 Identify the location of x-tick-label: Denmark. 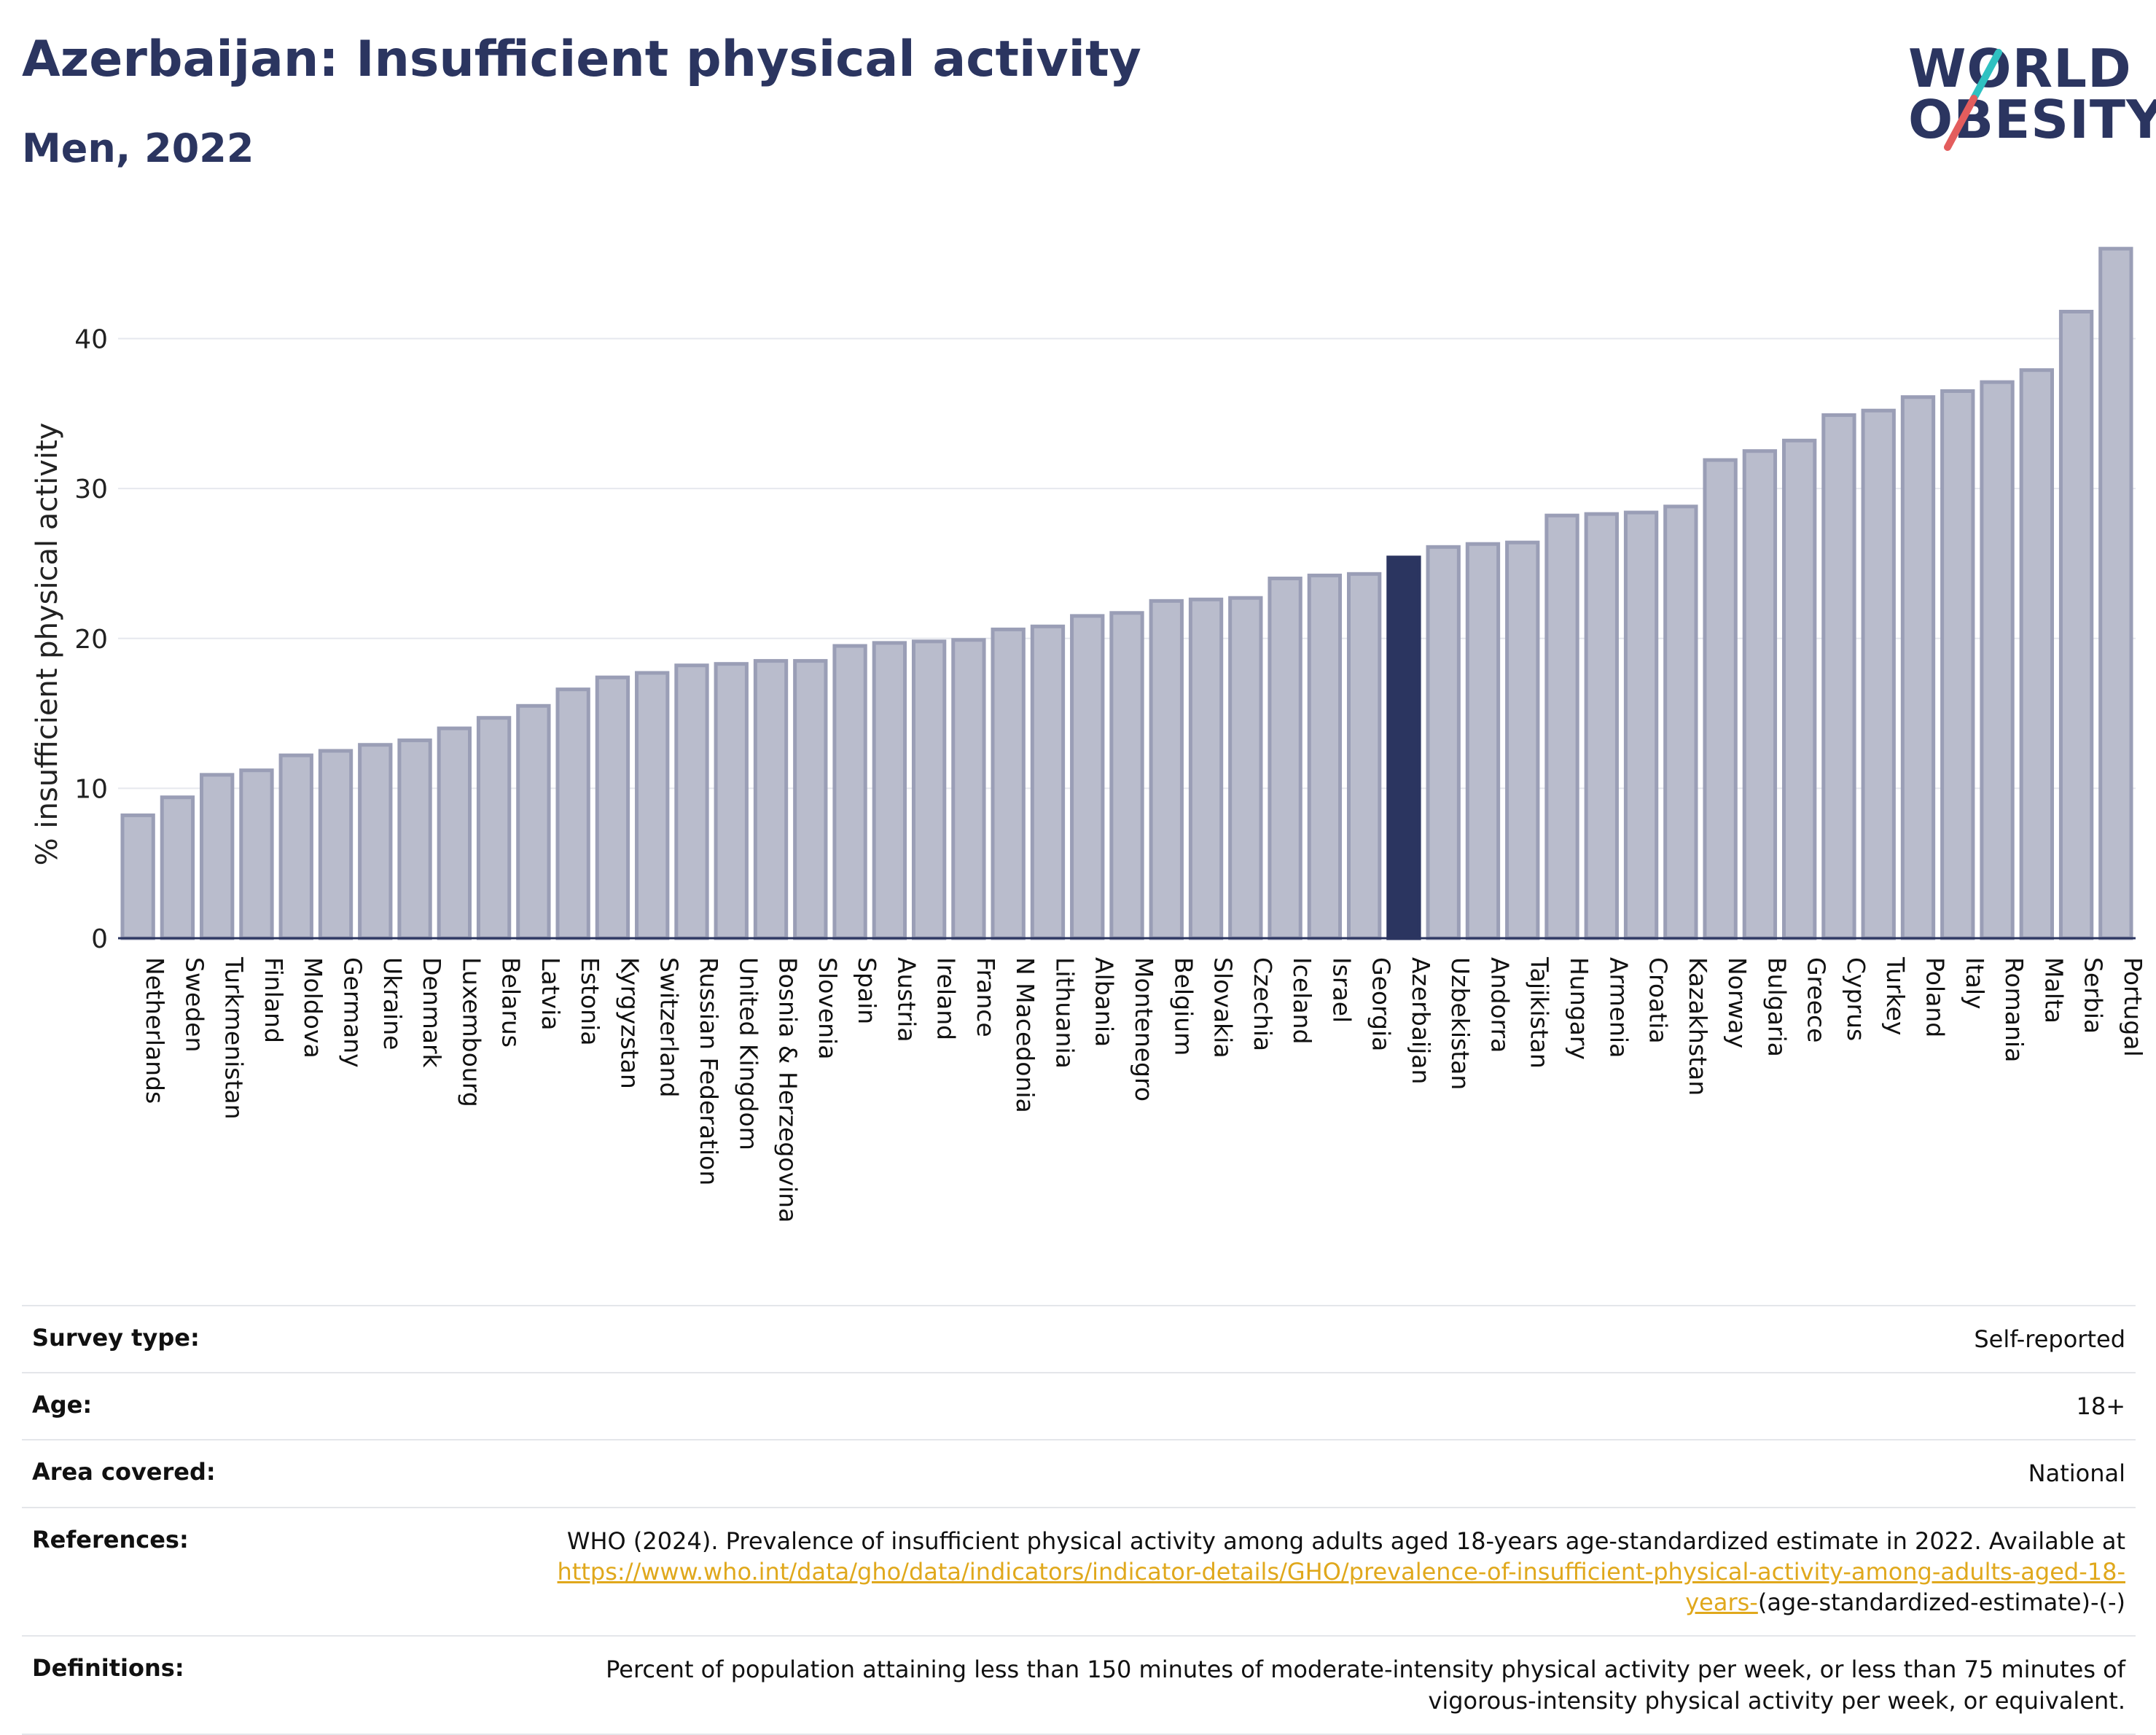
(432, 1013).